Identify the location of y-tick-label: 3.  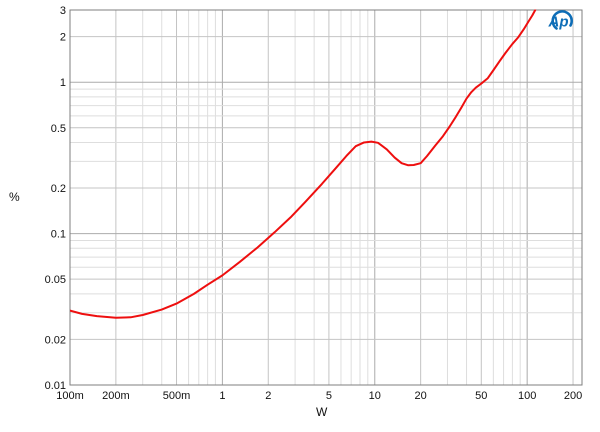
(63, 11).